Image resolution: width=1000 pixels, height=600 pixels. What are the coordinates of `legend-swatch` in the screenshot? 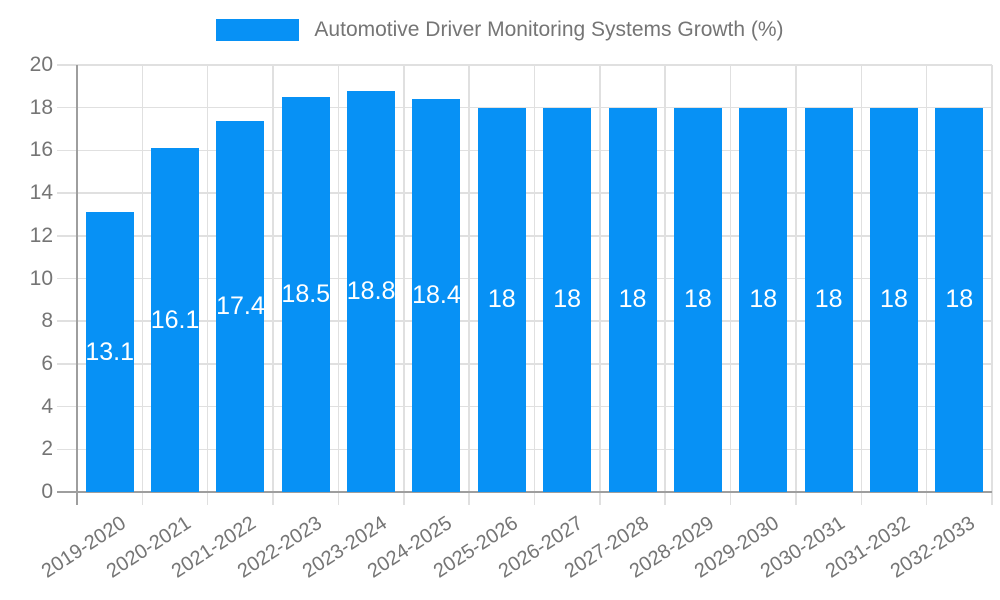 It's located at (258, 30).